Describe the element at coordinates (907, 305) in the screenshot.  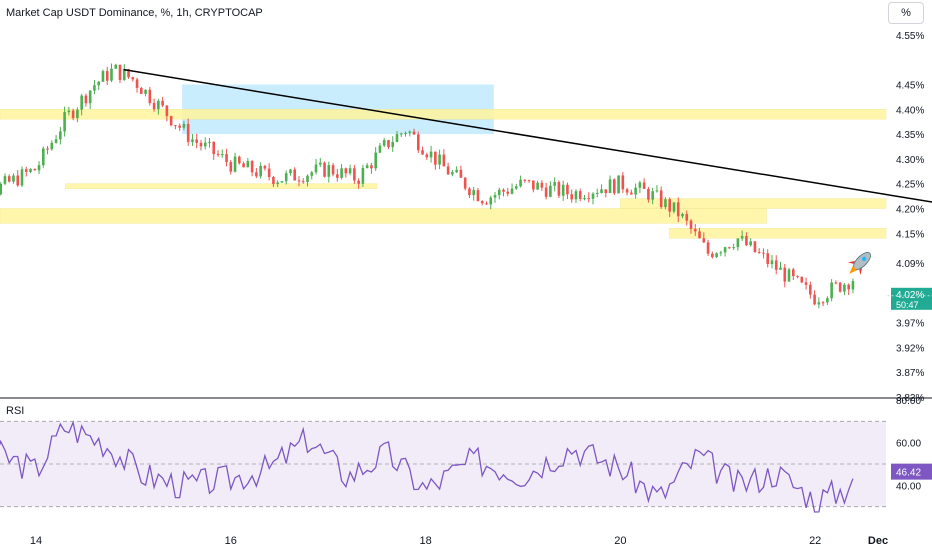
I see `countdown-text: 50:47` at that location.